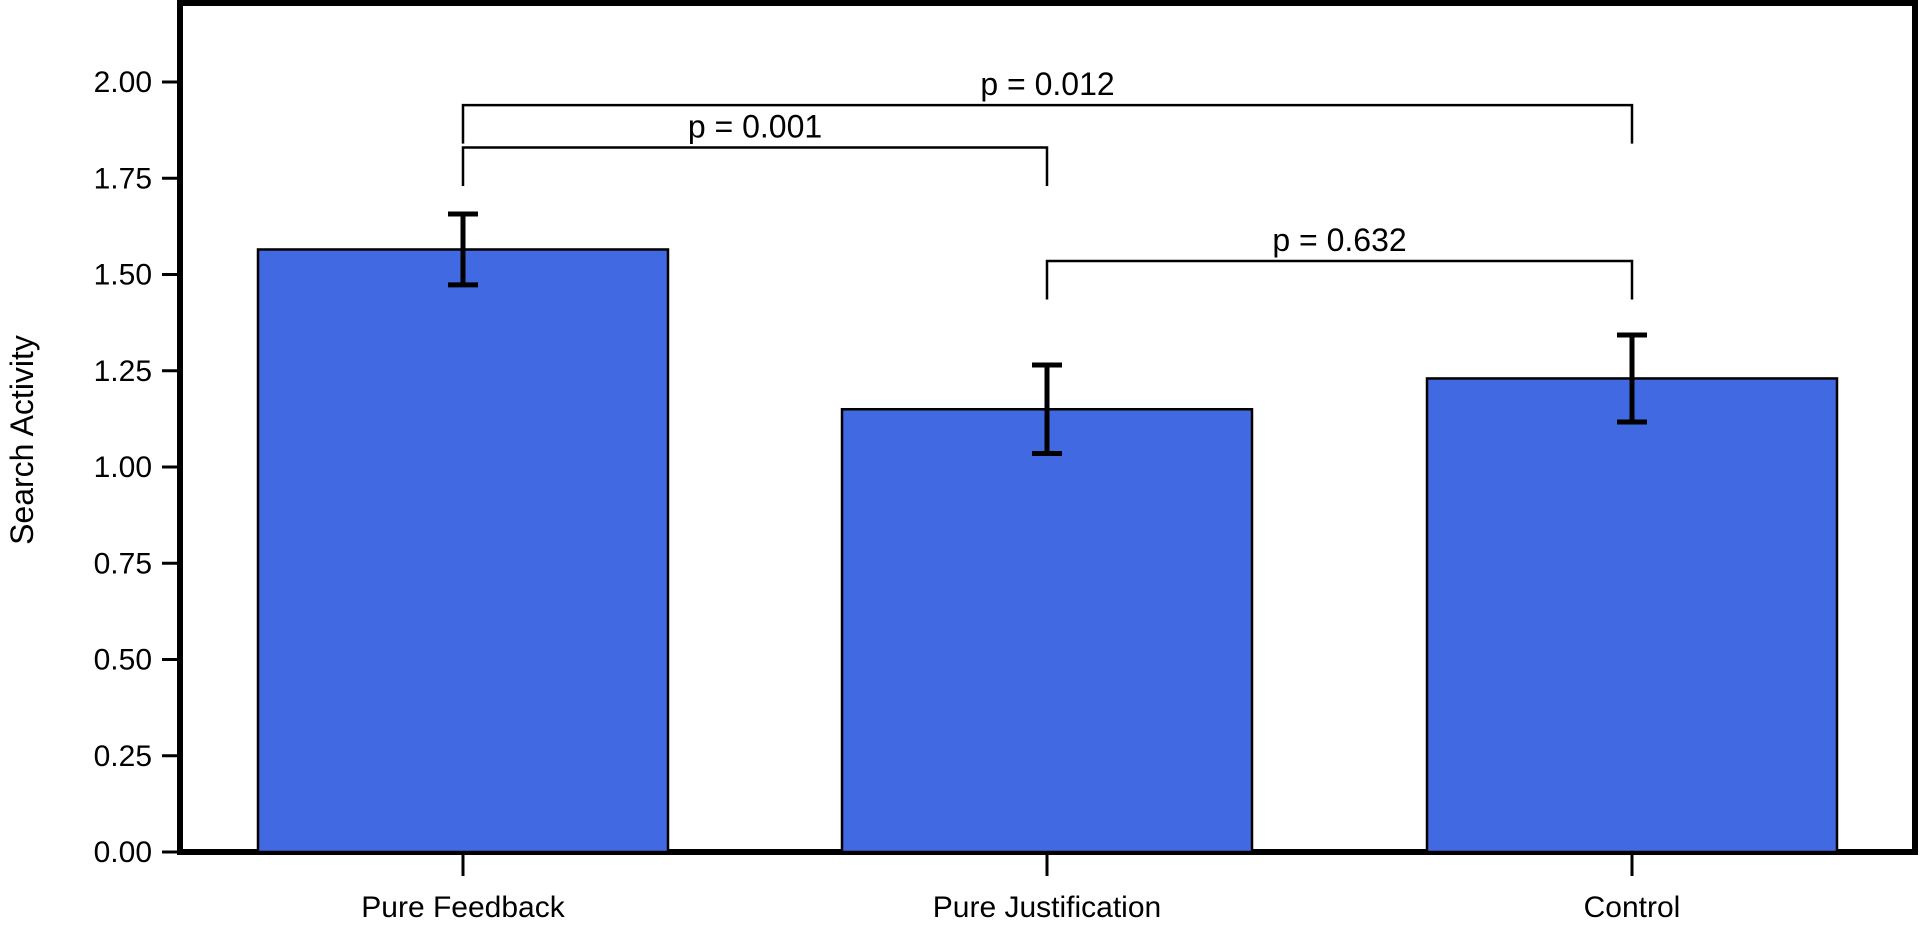  What do you see at coordinates (755, 126) in the screenshot?
I see `p-value-label: p = 0.001` at bounding box center [755, 126].